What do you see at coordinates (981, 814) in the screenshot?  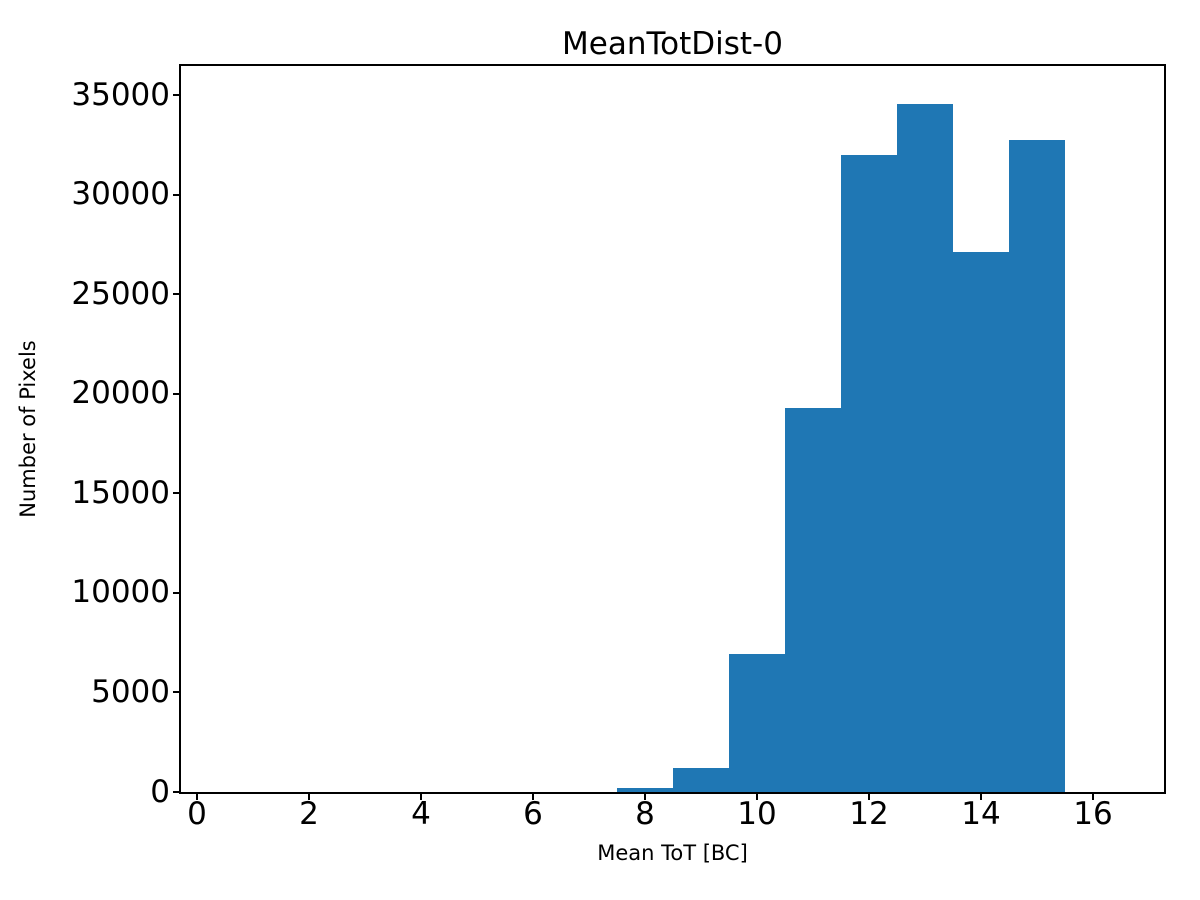 I see `x-tick-label: 14` at bounding box center [981, 814].